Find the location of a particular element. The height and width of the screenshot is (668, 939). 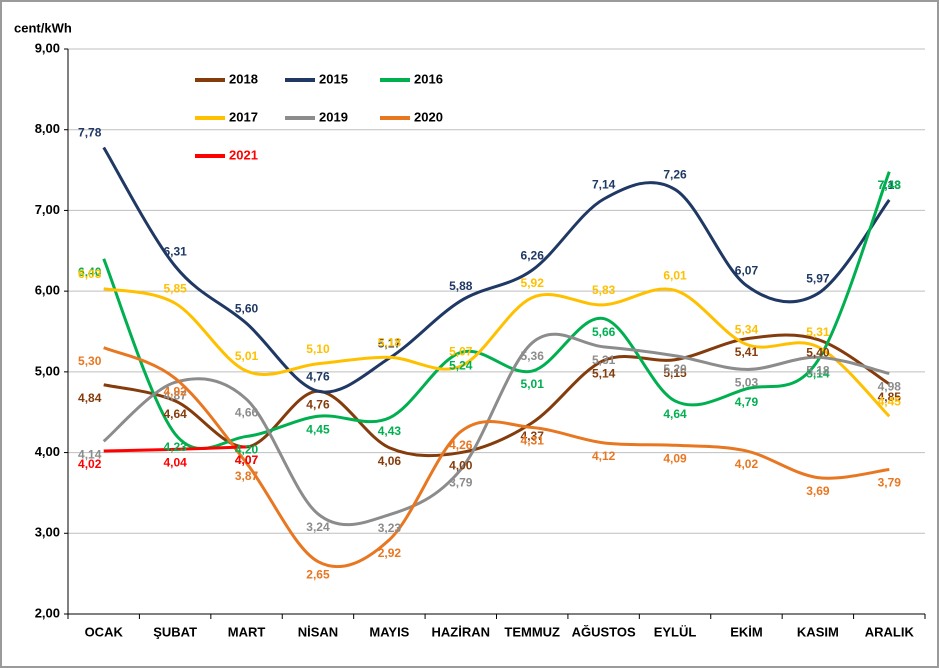

data-label: 5,20 is located at coordinates (675, 369).